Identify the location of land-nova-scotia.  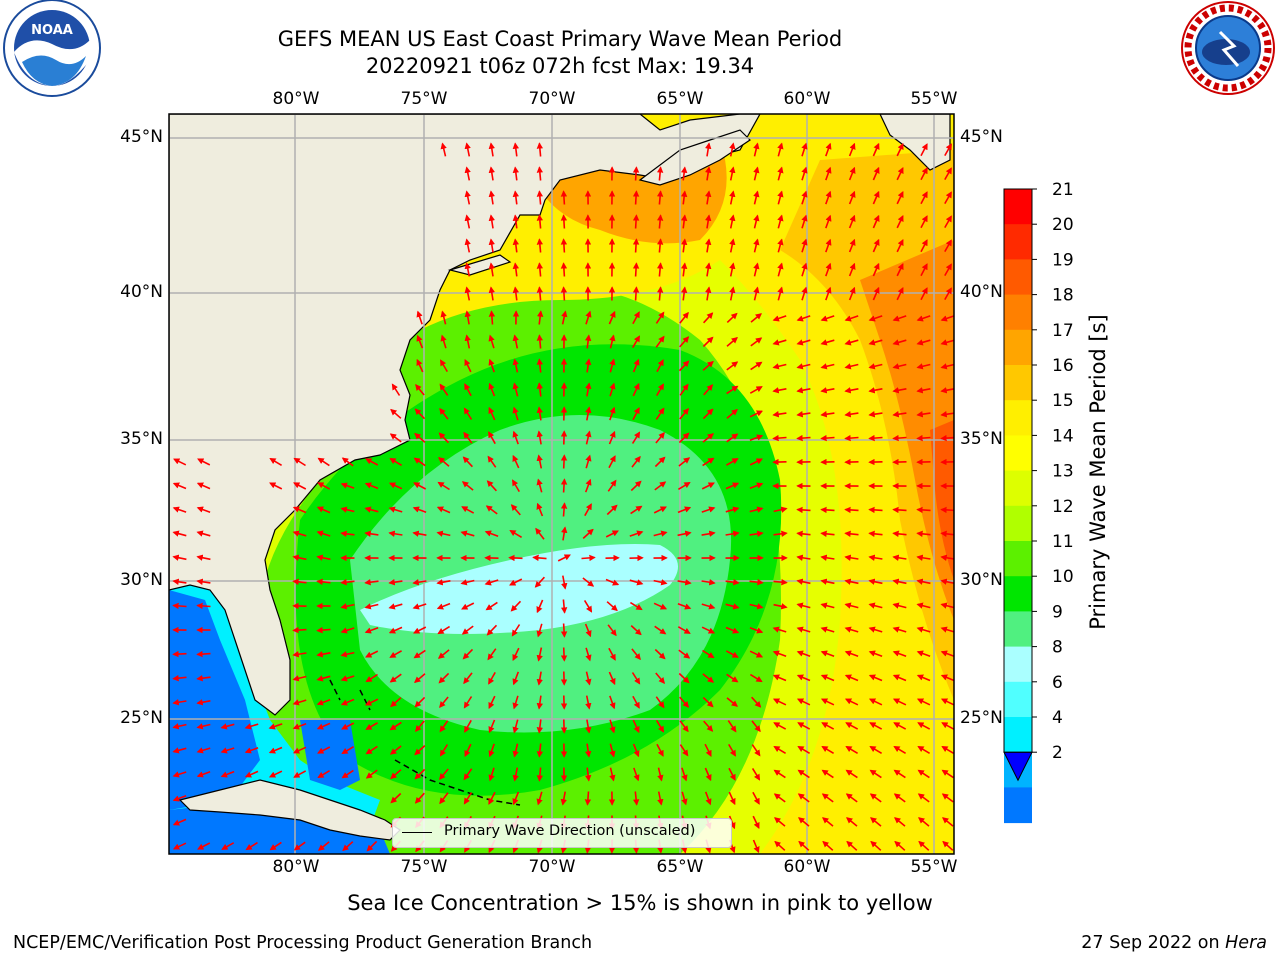
(694, 157).